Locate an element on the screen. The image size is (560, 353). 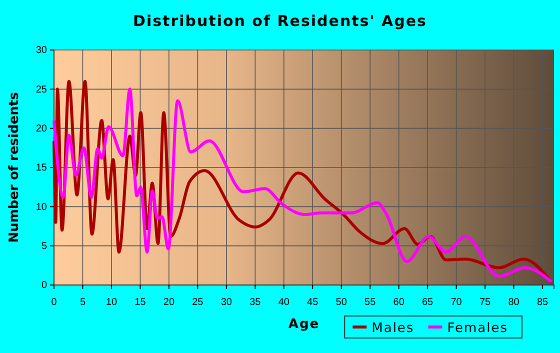
y-tick-label: 20 is located at coordinates (42, 129).